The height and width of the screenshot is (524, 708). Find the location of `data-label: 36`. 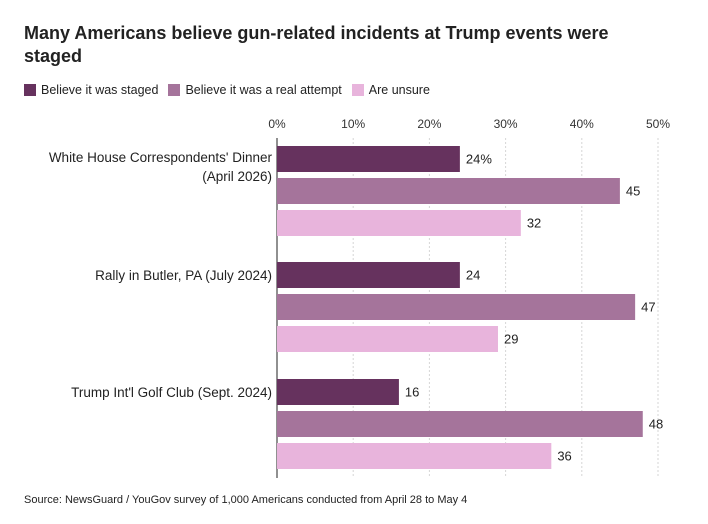

data-label: 36 is located at coordinates (564, 456).